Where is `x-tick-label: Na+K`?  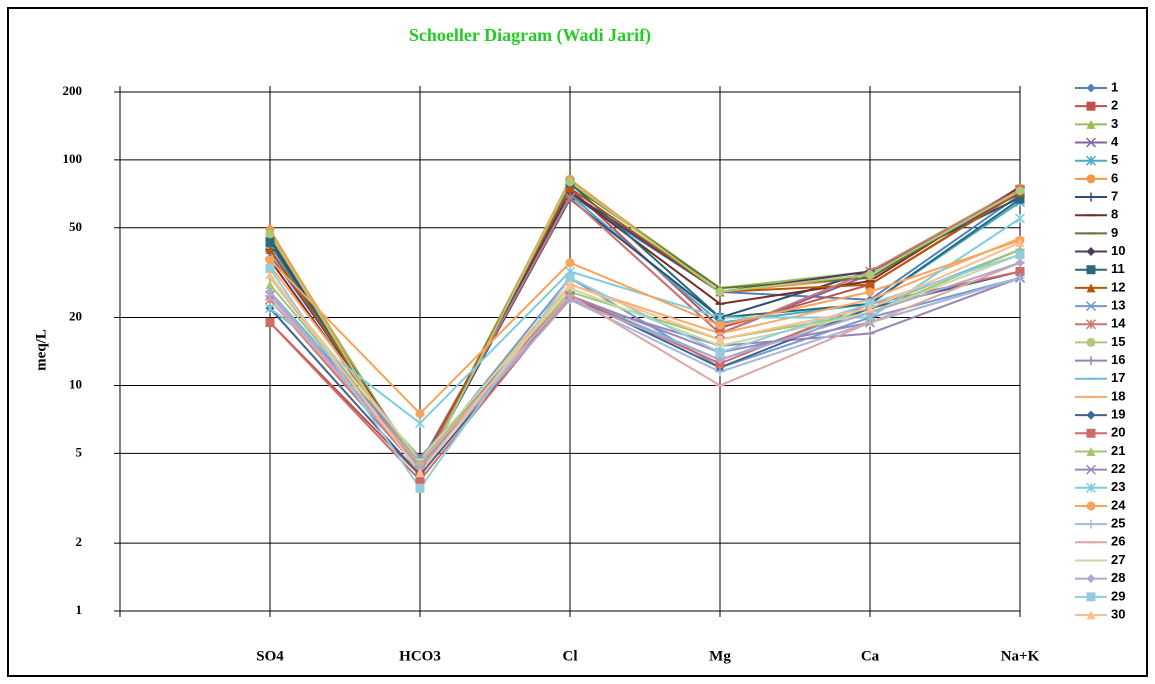 x-tick-label: Na+K is located at coordinates (1020, 656).